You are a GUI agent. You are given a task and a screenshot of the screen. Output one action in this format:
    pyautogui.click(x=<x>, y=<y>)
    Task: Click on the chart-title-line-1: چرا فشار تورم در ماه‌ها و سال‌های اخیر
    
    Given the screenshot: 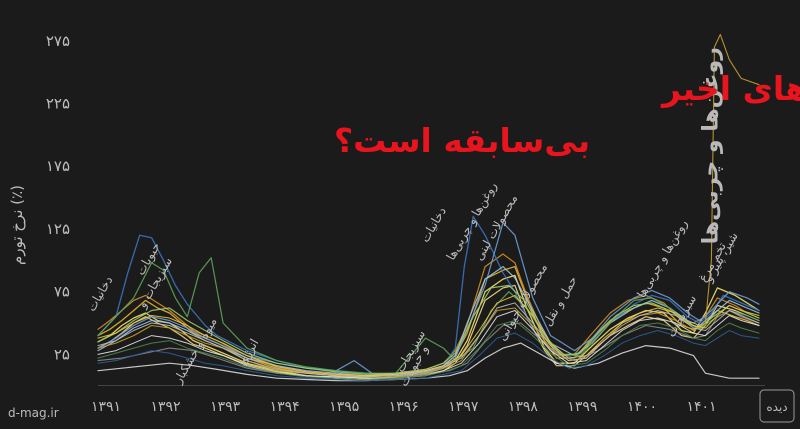 What is the action you would take?
    pyautogui.click(x=730, y=89)
    